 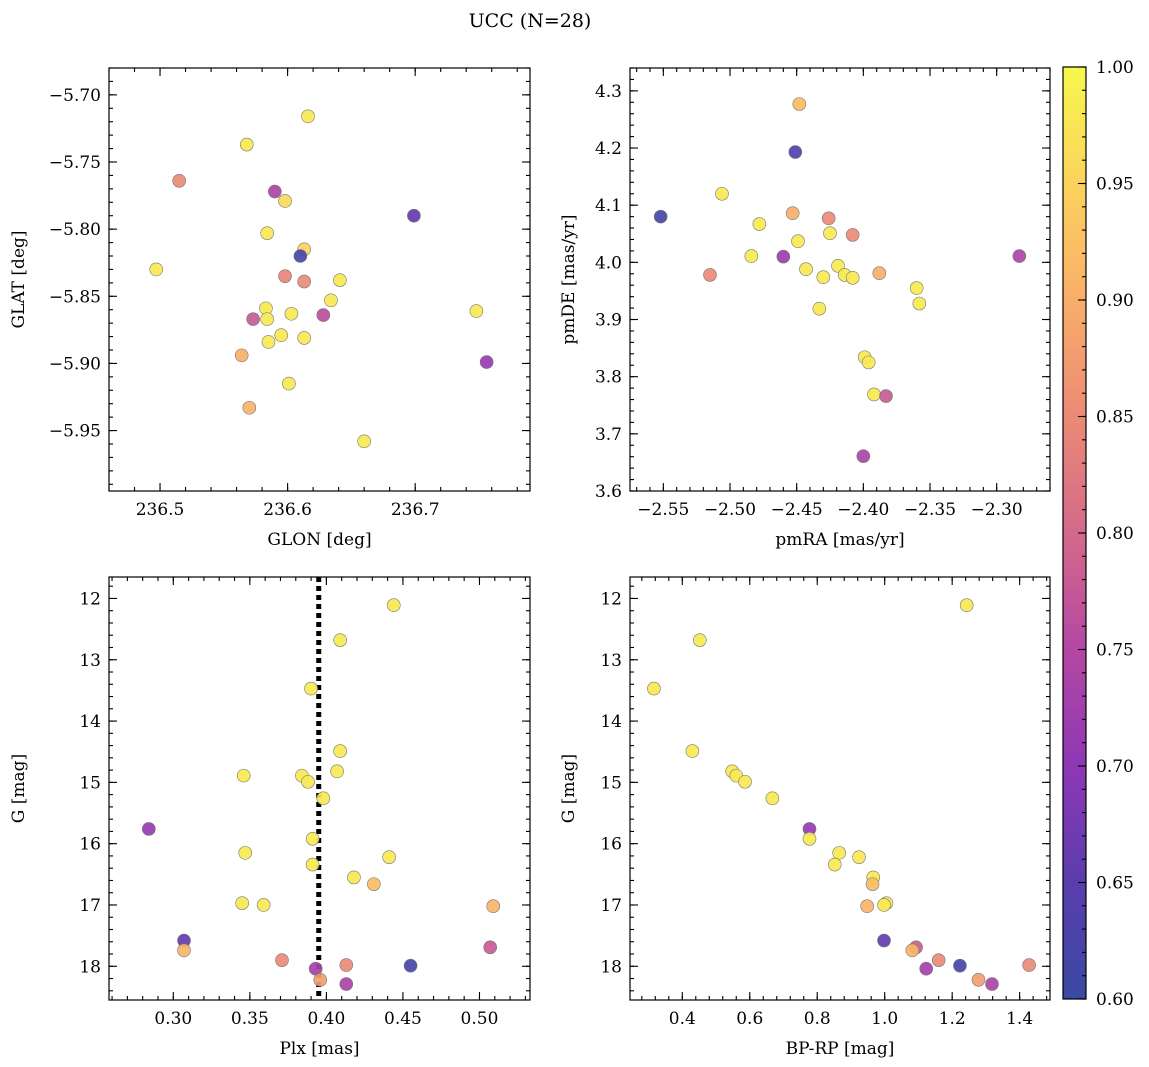 What do you see at coordinates (19, 788) in the screenshot?
I see `y-axis-title: G [mag]` at bounding box center [19, 788].